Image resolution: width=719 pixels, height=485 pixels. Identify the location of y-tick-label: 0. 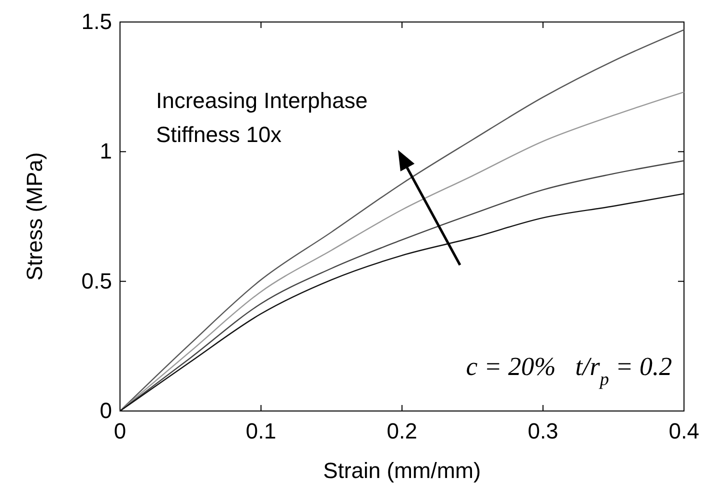
(106, 411).